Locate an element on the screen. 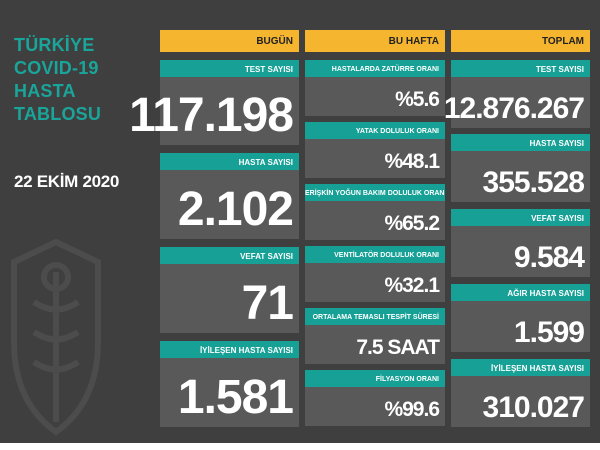 This screenshot has width=600, height=450. total-recovered-card: İYİLEŞEN HASTA SAYISI 310.027 is located at coordinates (520, 393).